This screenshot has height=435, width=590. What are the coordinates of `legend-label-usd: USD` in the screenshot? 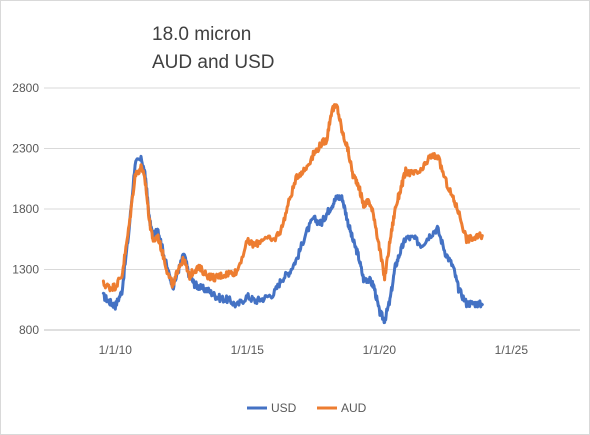 It's located at (284, 408).